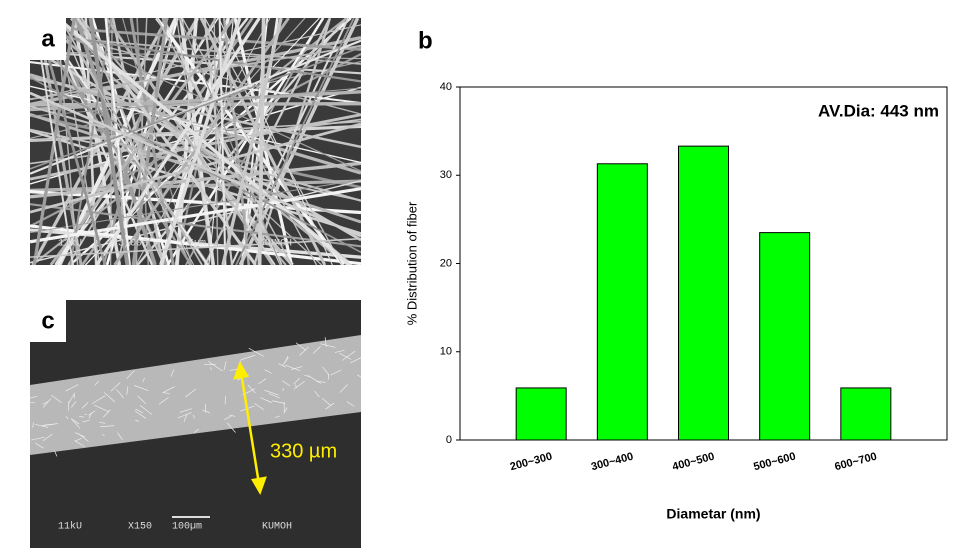 This screenshot has height=554, width=975. Describe the element at coordinates (446, 175) in the screenshot. I see `y-tick-label: 30` at that location.